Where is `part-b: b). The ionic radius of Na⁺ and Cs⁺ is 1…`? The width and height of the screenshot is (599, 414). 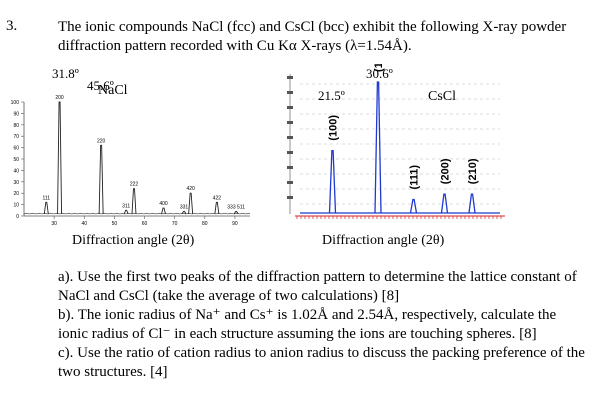 part-b: b). The ionic radius of Na⁺ and Cs⁺ is 1… is located at coordinates (307, 324).